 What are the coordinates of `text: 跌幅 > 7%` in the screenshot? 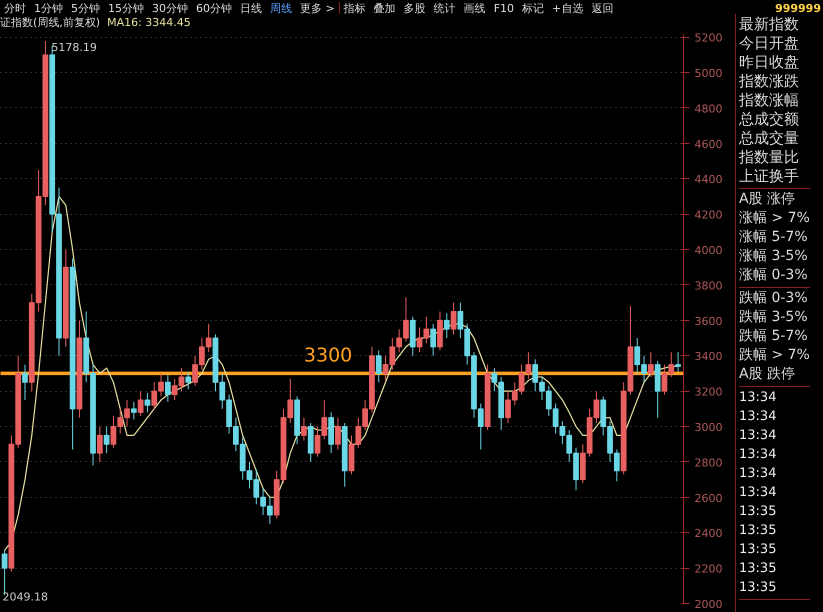 It's located at (774, 355).